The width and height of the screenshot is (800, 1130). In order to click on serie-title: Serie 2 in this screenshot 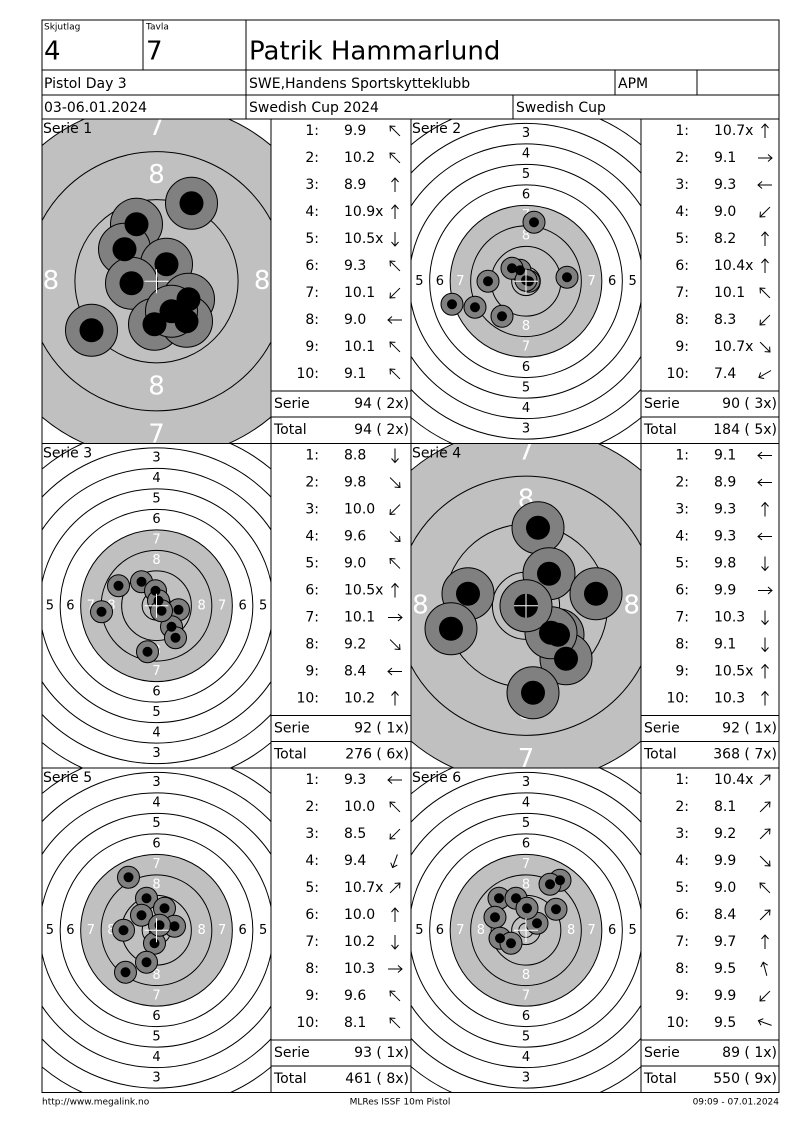, I will do `click(436, 129)`.